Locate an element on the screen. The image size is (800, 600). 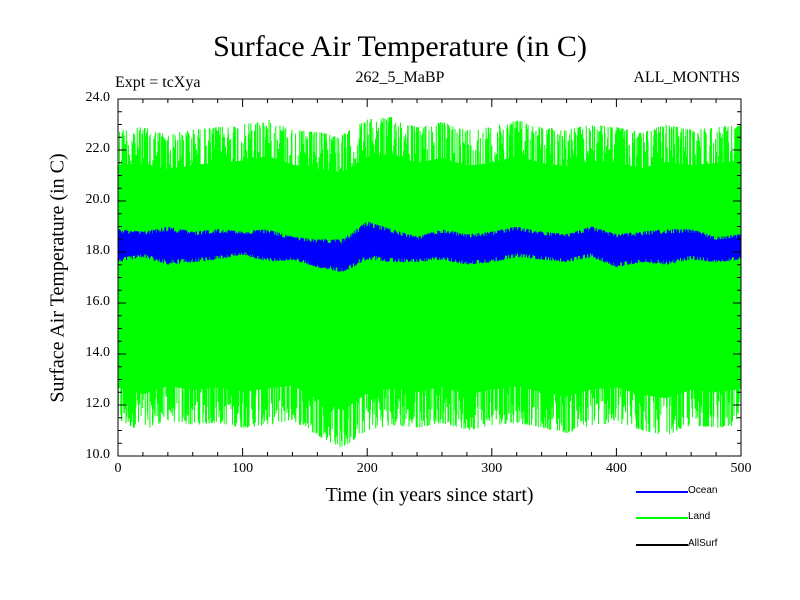
y-tick-label: 20.0 is located at coordinates (98, 199).